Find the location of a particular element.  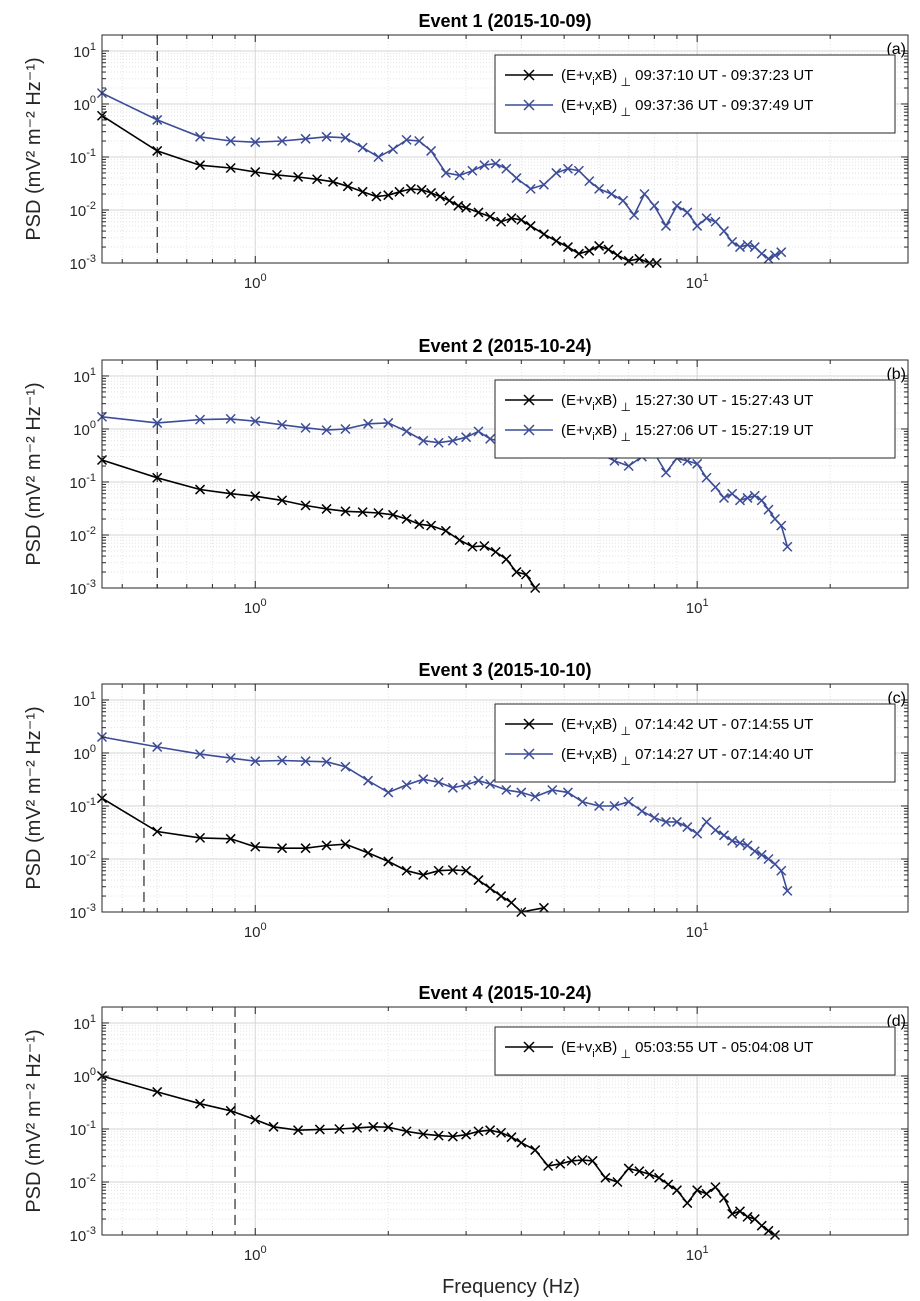

panel-tag: (d) is located at coordinates (896, 1021).